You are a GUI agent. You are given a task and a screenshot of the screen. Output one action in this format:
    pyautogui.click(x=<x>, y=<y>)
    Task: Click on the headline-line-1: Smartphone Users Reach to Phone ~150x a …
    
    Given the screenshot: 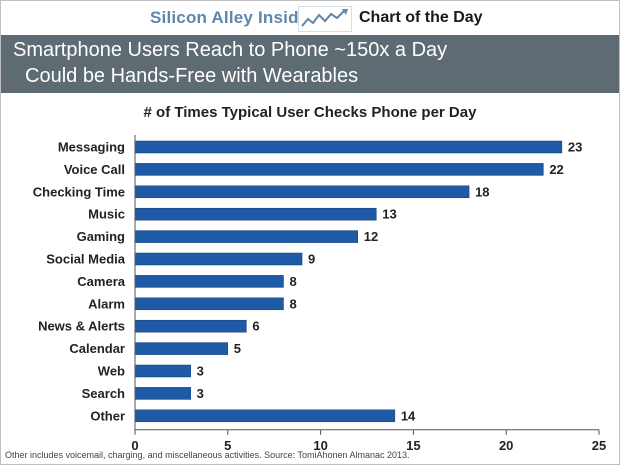 What is the action you would take?
    pyautogui.click(x=230, y=50)
    